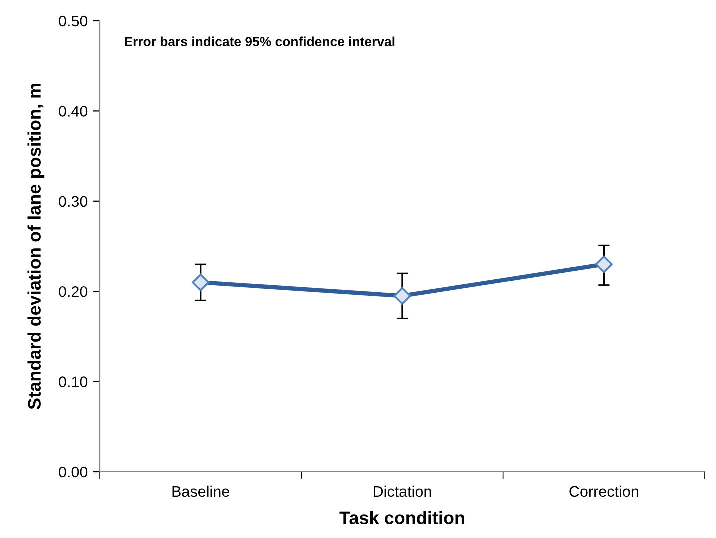 The height and width of the screenshot is (538, 716). What do you see at coordinates (402, 518) in the screenshot?
I see `x-axis-title: Task condition` at bounding box center [402, 518].